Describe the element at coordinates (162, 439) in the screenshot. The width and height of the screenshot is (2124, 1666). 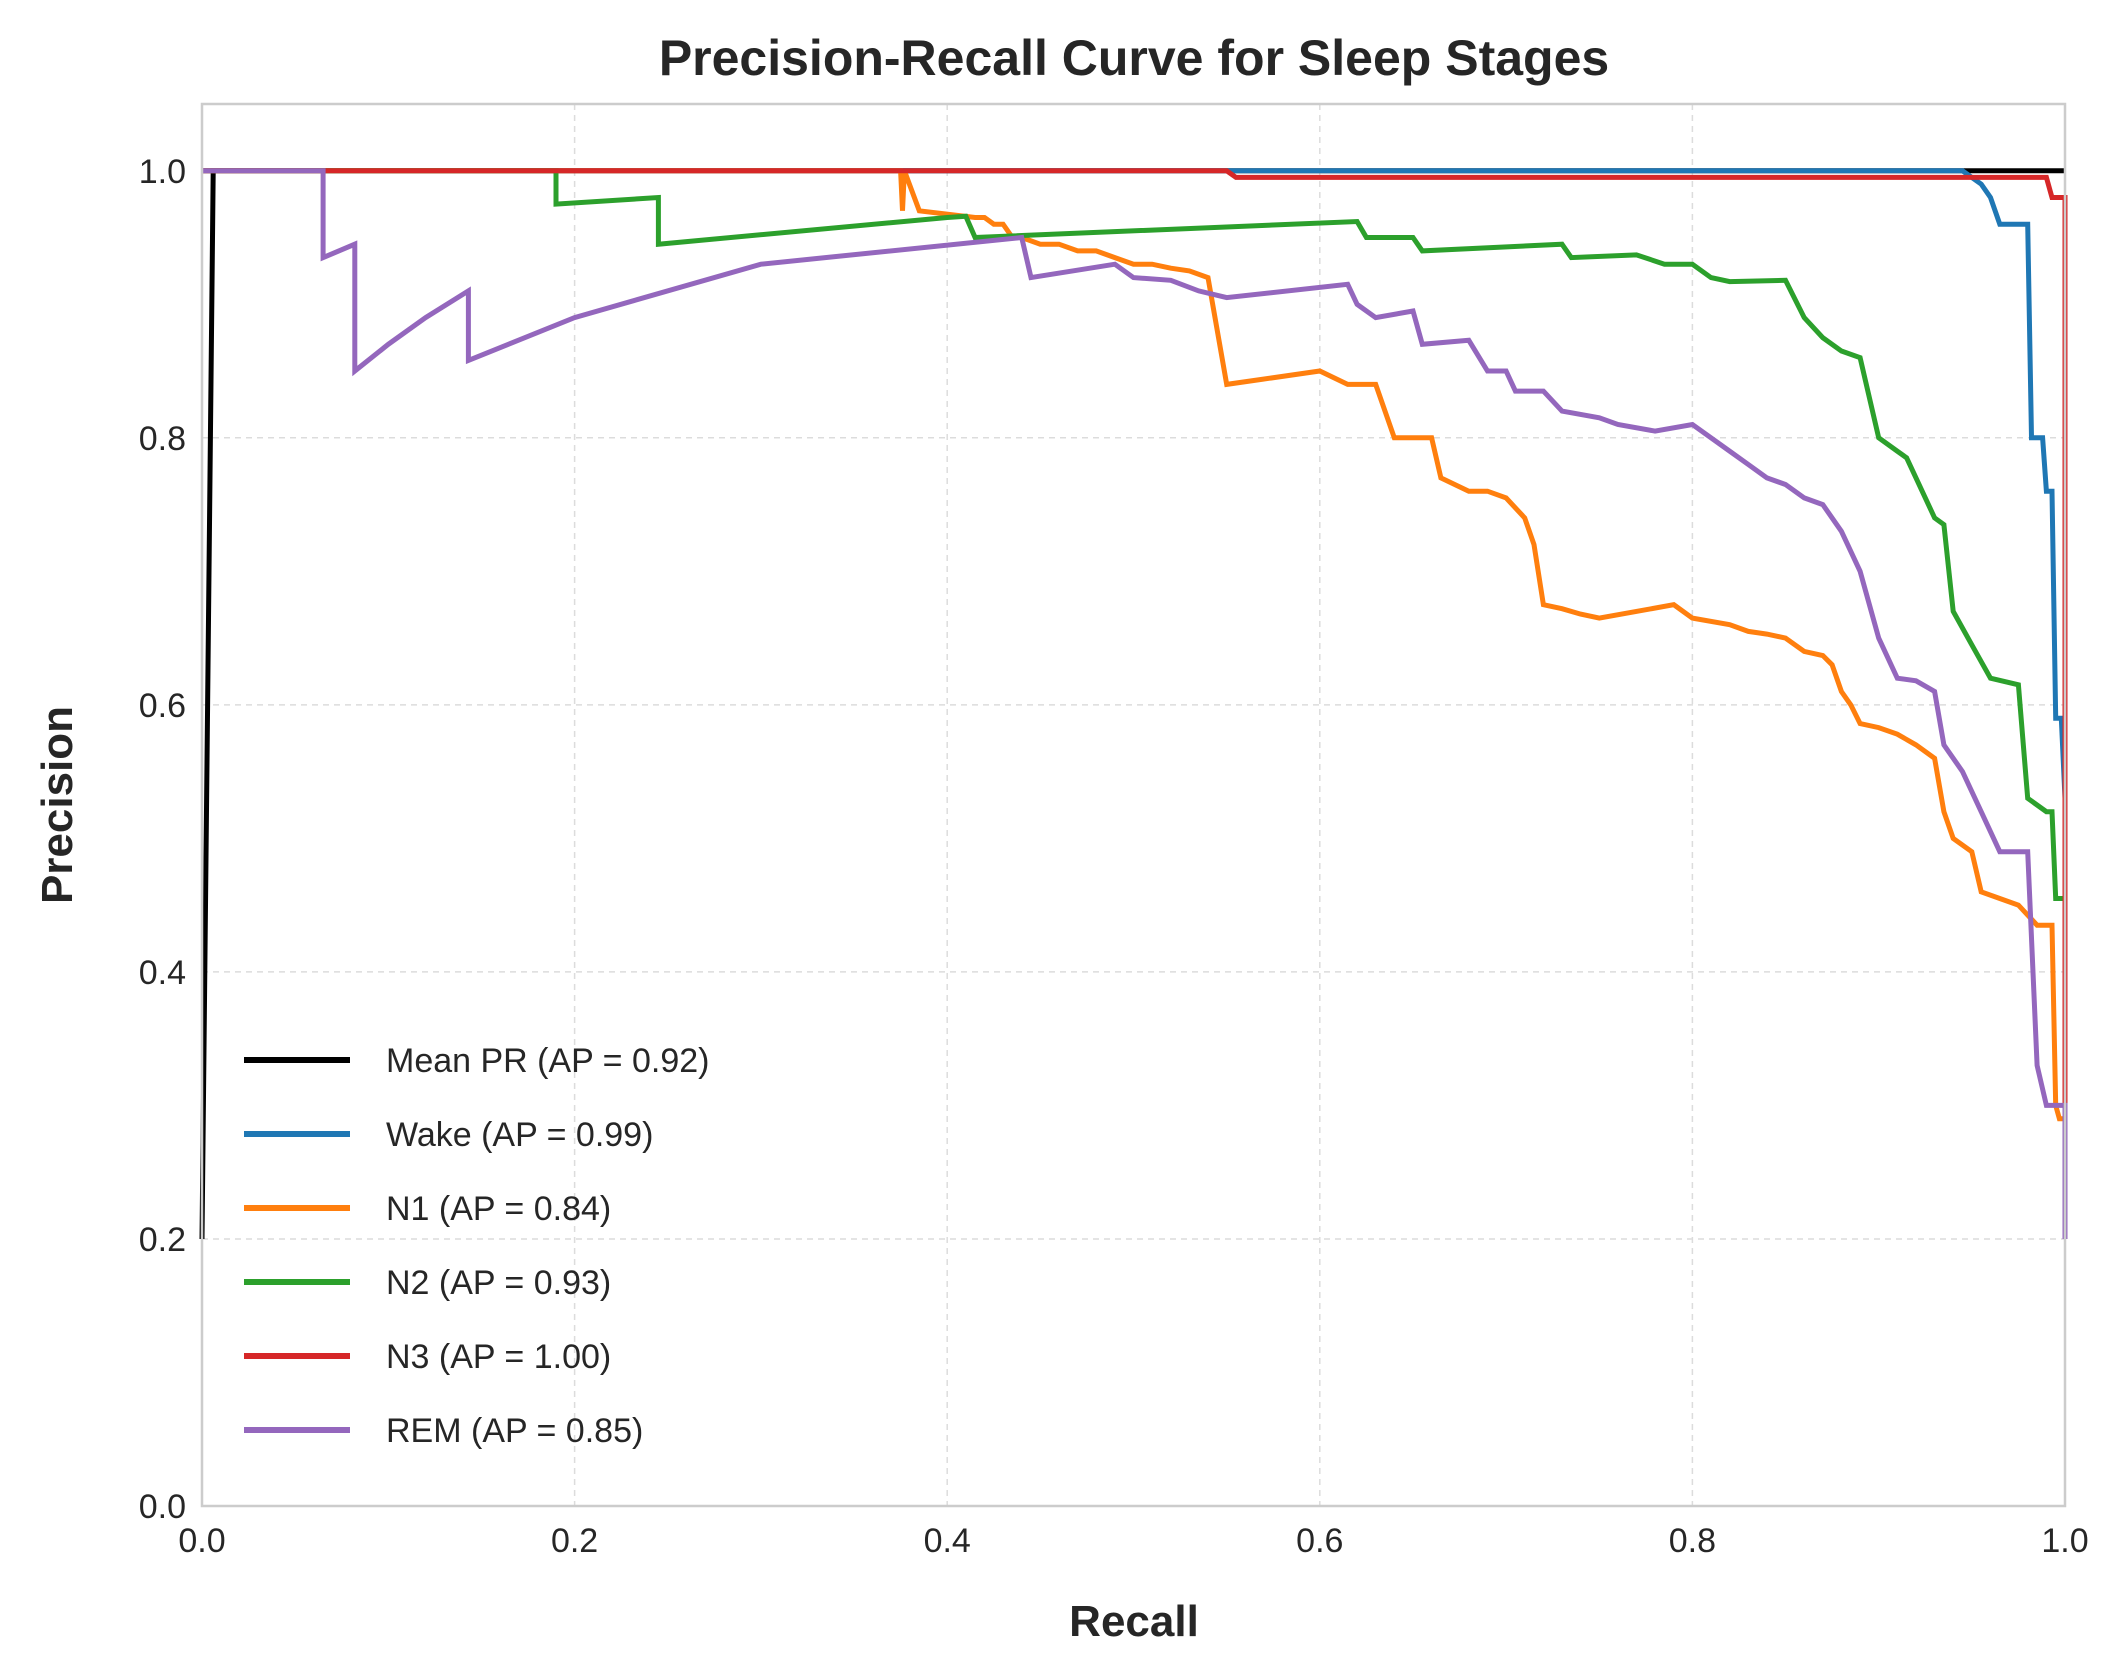
I see `y-tick-label: 0.8` at that location.